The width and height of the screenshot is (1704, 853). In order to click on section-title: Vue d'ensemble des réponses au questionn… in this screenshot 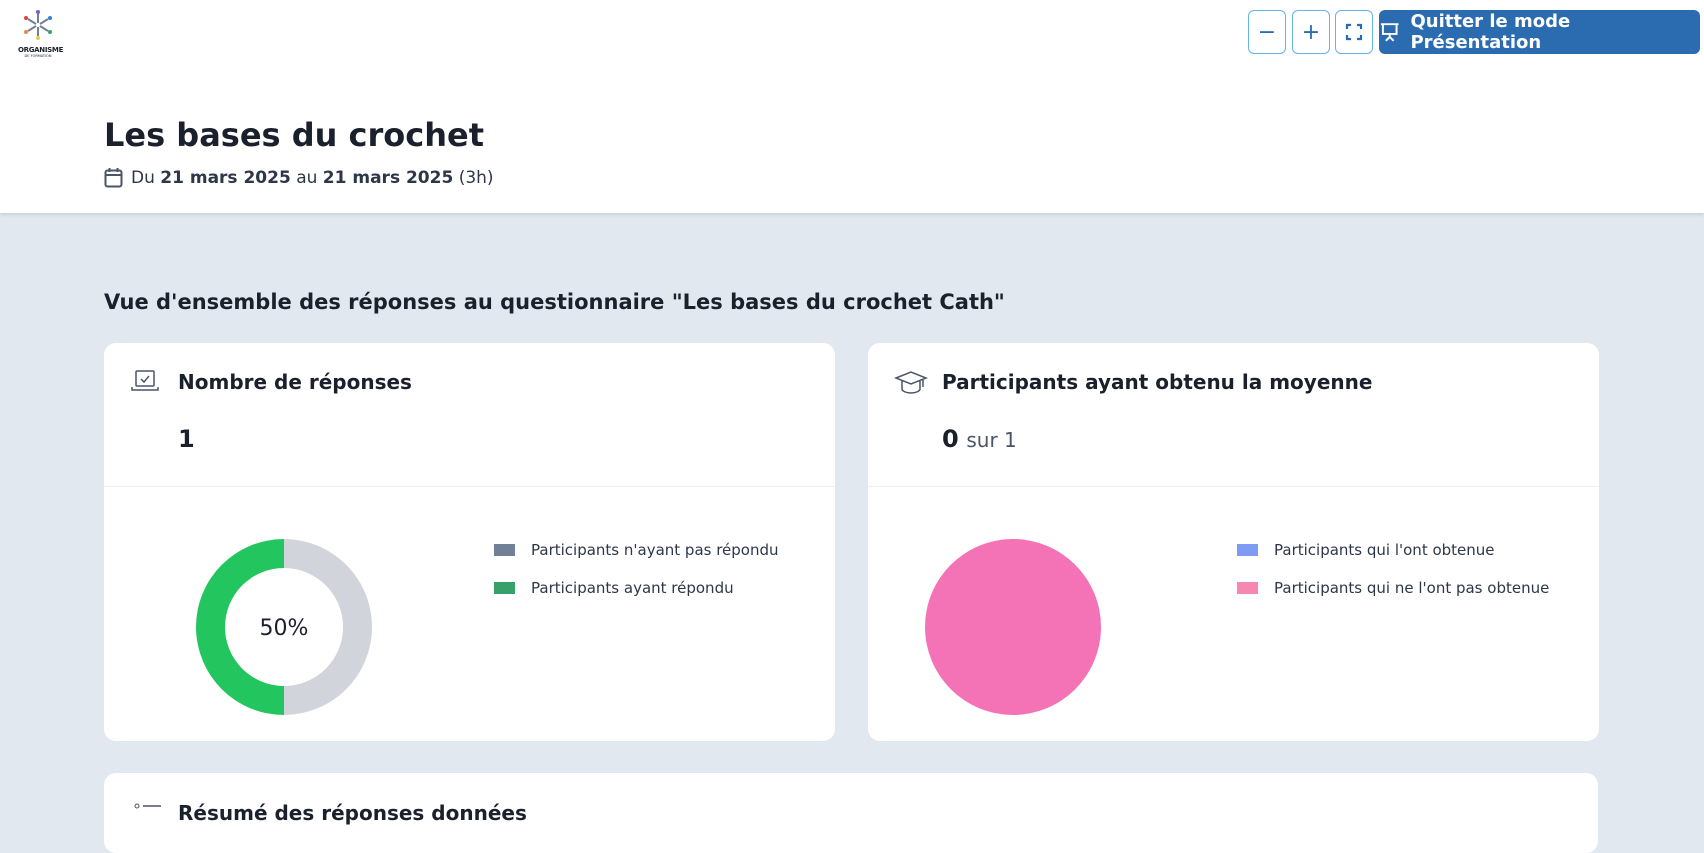, I will do `click(554, 302)`.